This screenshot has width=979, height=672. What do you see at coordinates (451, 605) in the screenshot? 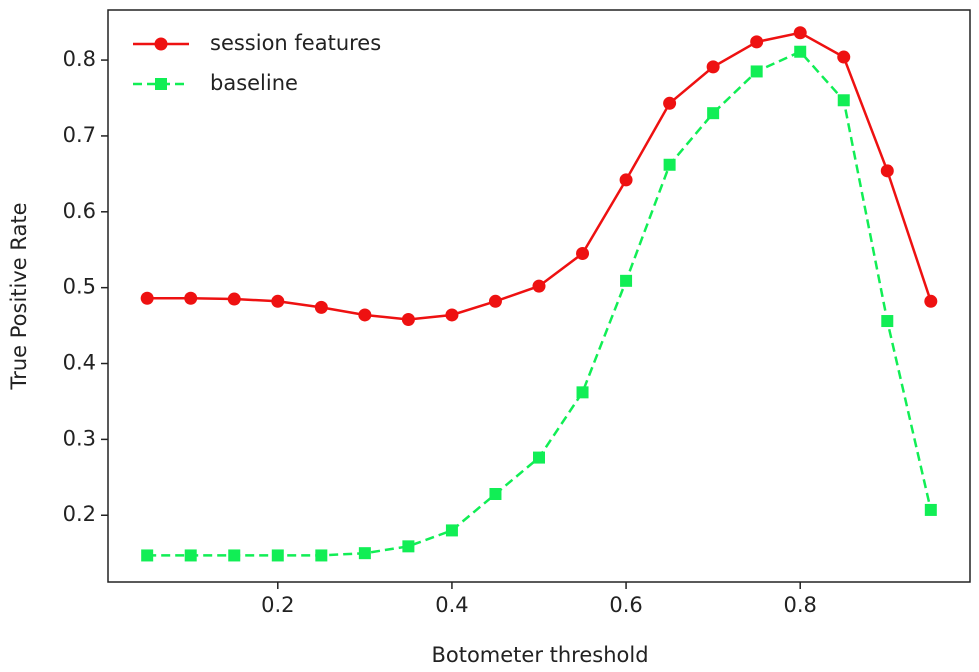
I see `x-tick-label: 0.4` at bounding box center [451, 605].